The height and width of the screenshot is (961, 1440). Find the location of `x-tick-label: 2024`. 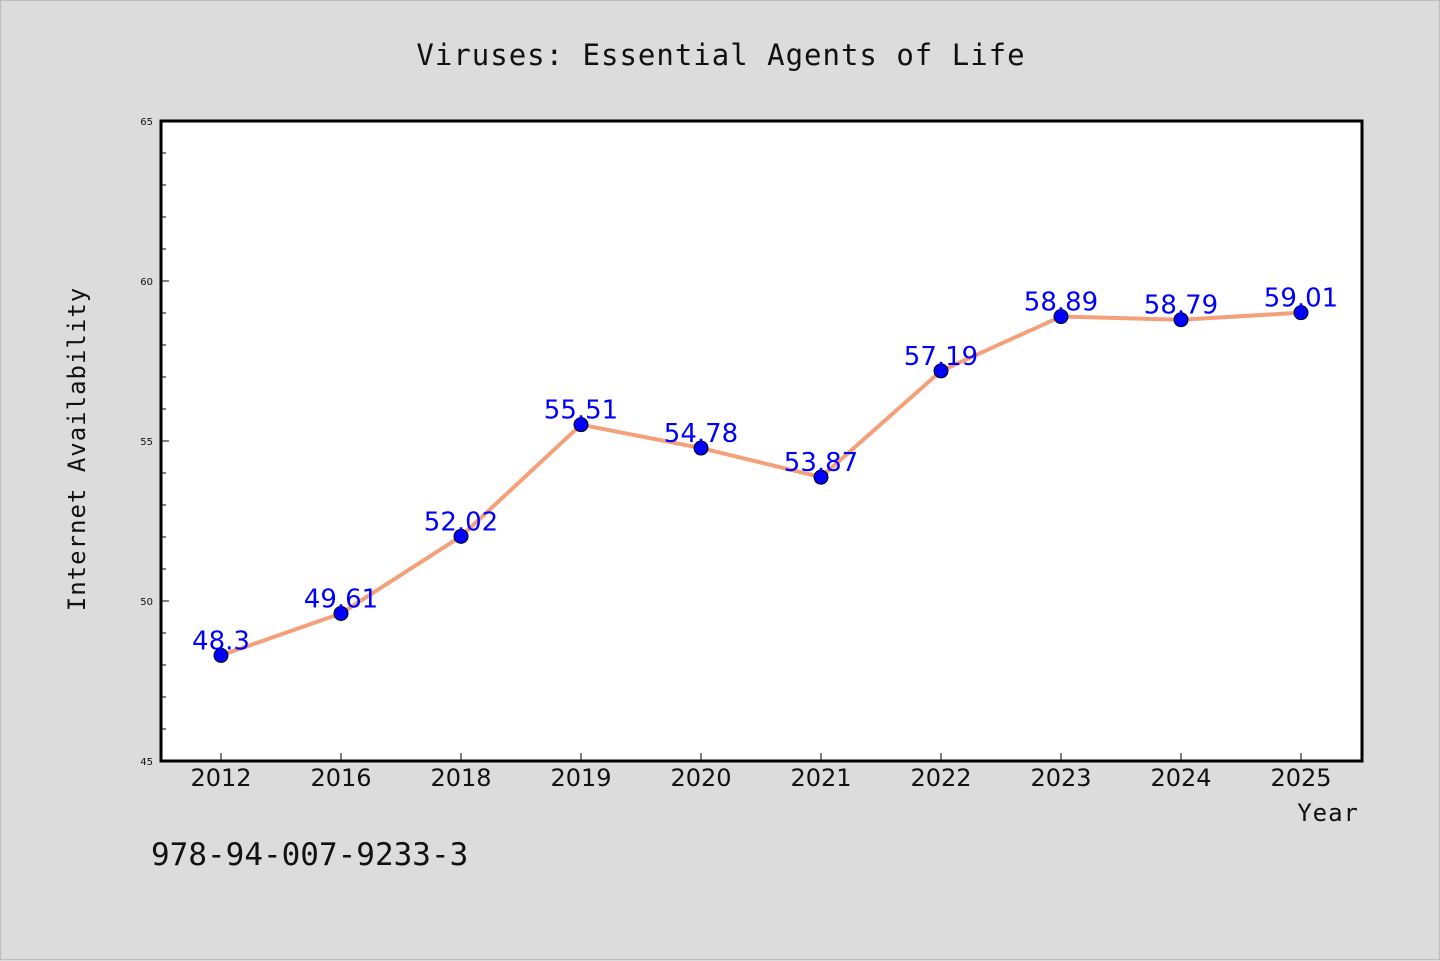

x-tick-label: 2024 is located at coordinates (1180, 778).